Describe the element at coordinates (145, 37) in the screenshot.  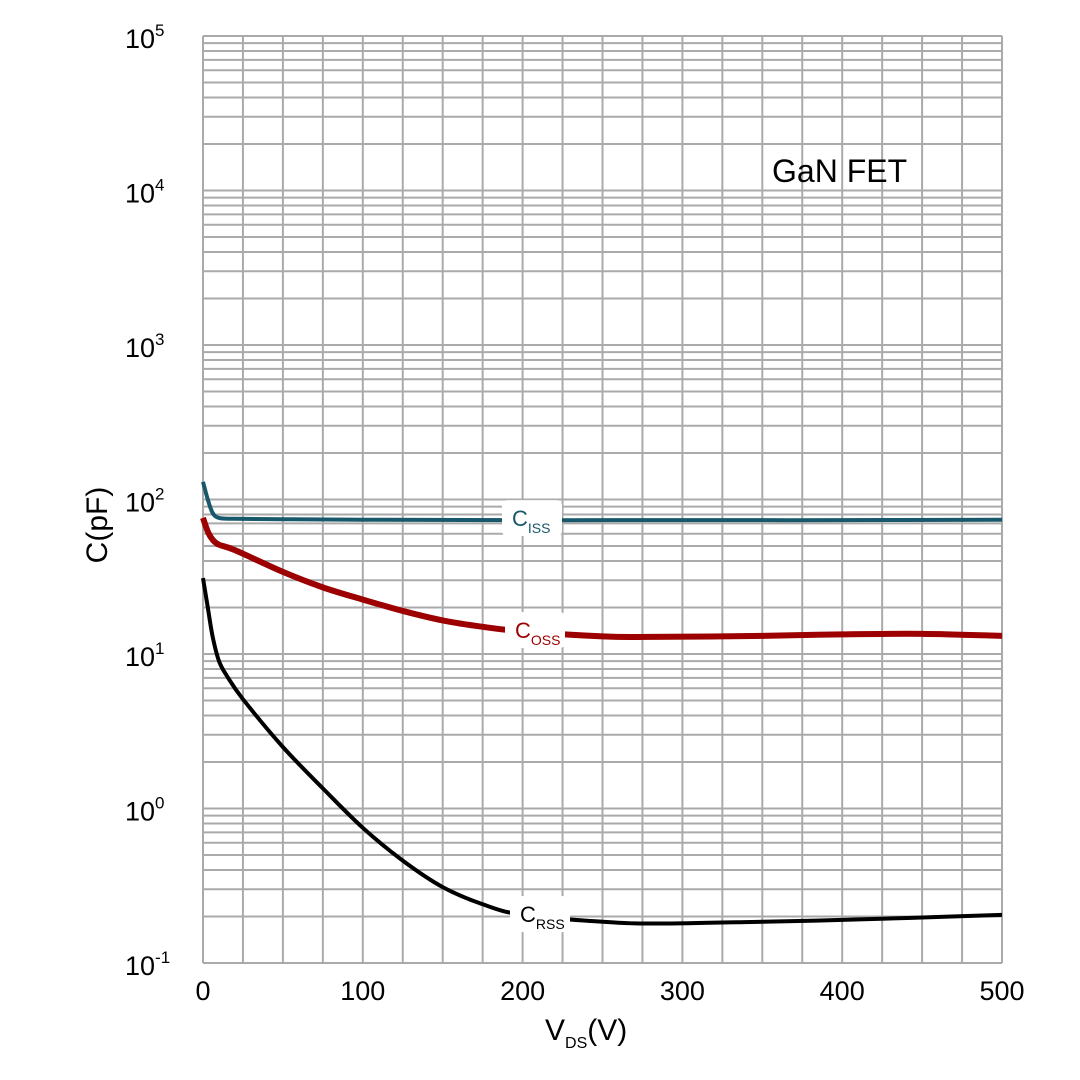
I see `y-tick-label: 10⁵` at that location.